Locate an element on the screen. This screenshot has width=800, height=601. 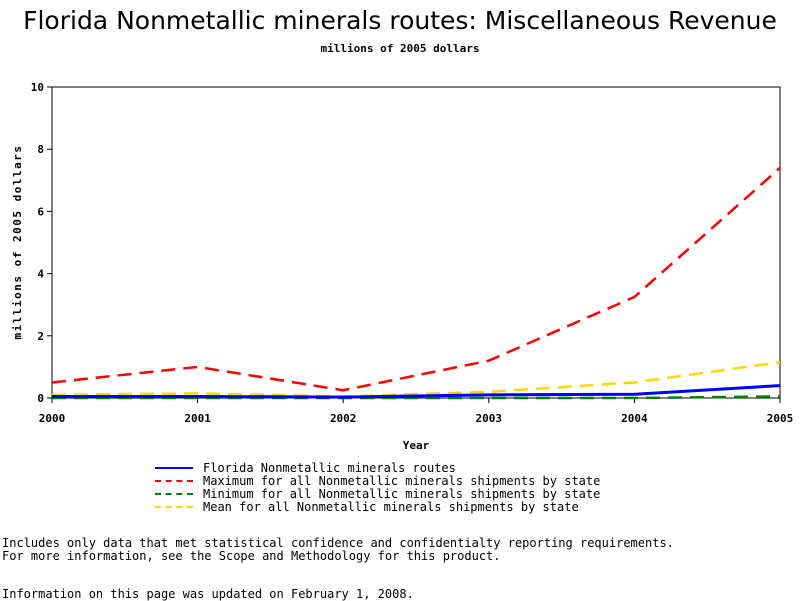
x-tick-label: 2005 is located at coordinates (780, 418).